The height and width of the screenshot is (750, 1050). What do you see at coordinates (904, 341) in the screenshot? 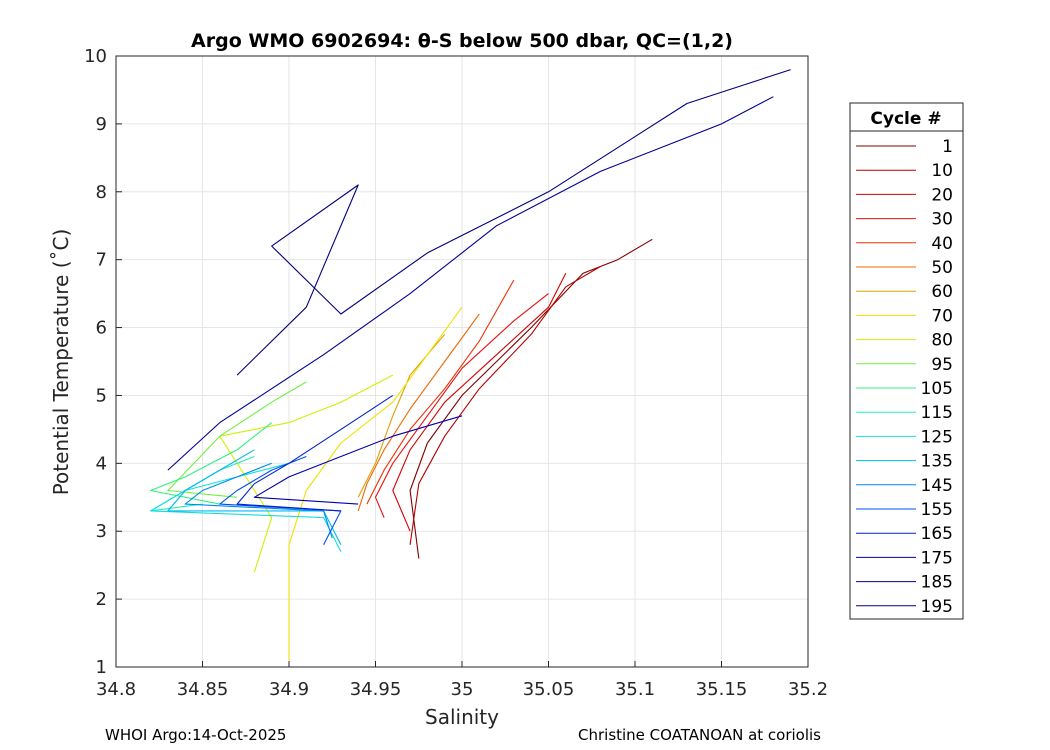
I see `legend-entry-80: 80` at bounding box center [904, 341].